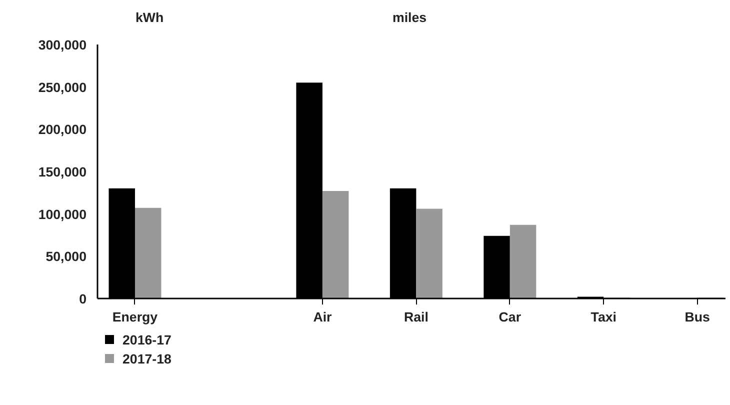 The width and height of the screenshot is (730, 405). Describe the element at coordinates (62, 172) in the screenshot. I see `y-tick-label: 150,000` at that location.